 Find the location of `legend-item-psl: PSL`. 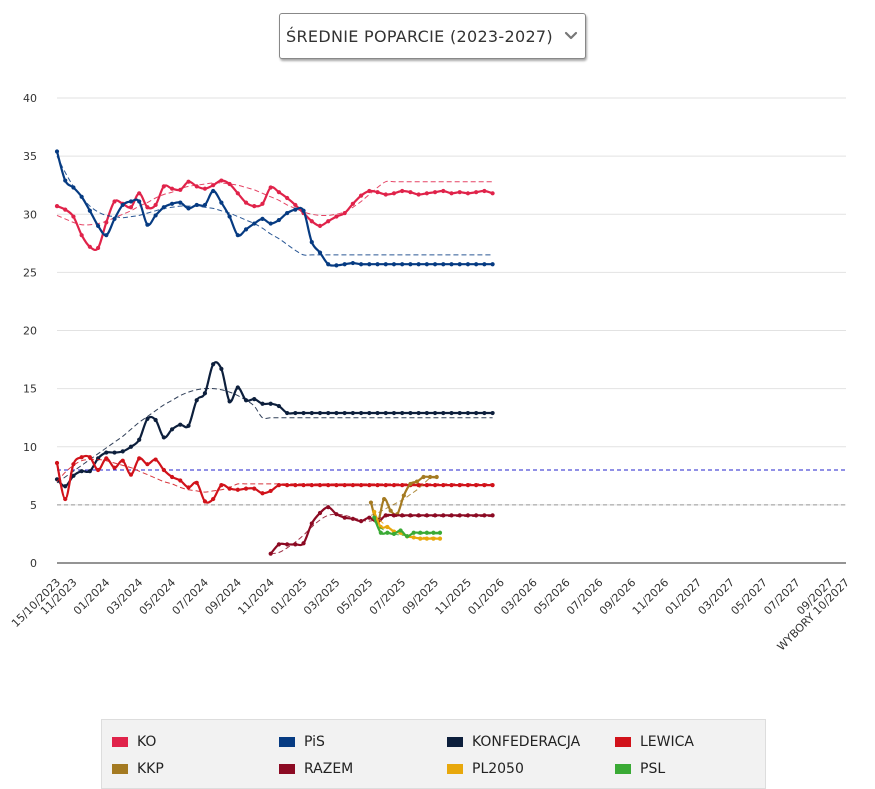

legend-item-psl: PSL is located at coordinates (640, 769).